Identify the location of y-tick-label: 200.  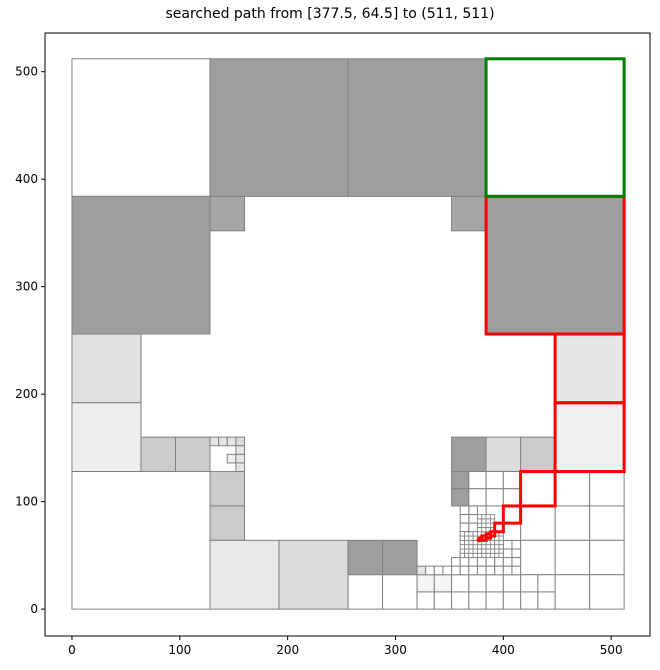
(26, 394).